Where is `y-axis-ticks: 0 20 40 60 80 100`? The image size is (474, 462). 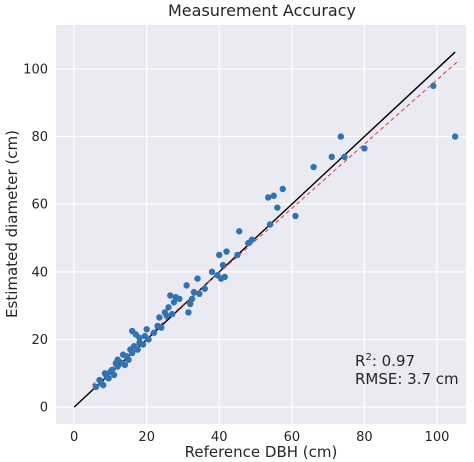
y-axis-ticks: 0 20 40 60 80 100 is located at coordinates (35, 238).